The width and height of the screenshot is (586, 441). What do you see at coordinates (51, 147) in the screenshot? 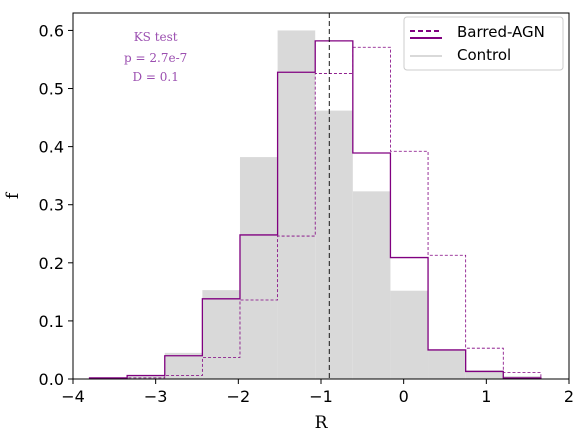
I see `y-tick-label: 0.4` at bounding box center [51, 147].